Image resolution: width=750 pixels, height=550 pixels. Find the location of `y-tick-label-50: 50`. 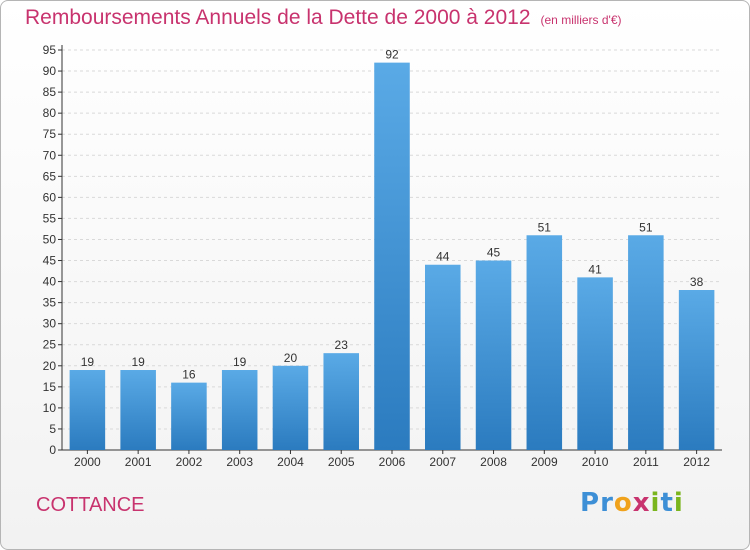

y-tick-label-50: 50 is located at coordinates (50, 239).